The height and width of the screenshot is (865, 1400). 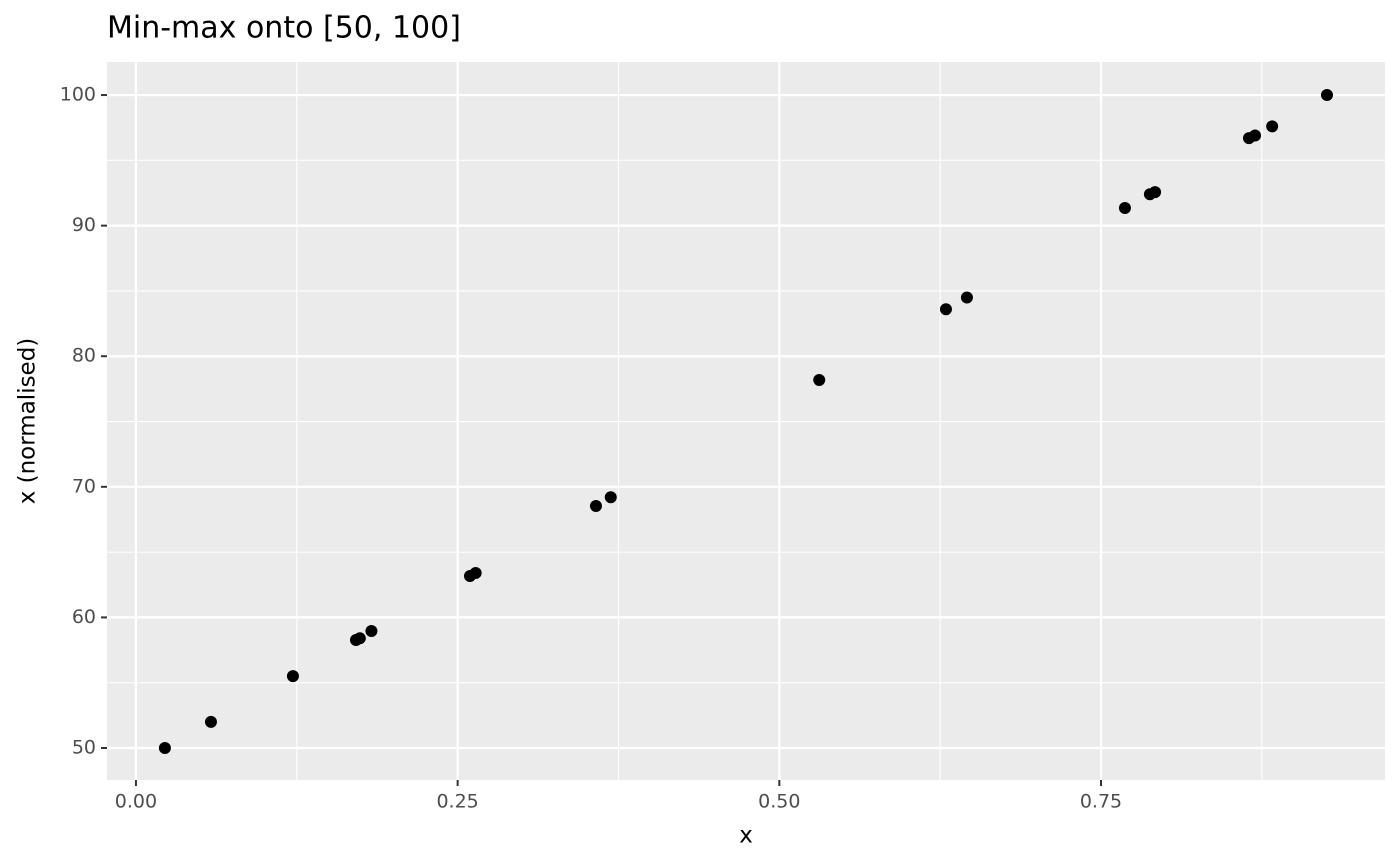 What do you see at coordinates (84, 748) in the screenshot?
I see `y-tick-label: 50` at bounding box center [84, 748].